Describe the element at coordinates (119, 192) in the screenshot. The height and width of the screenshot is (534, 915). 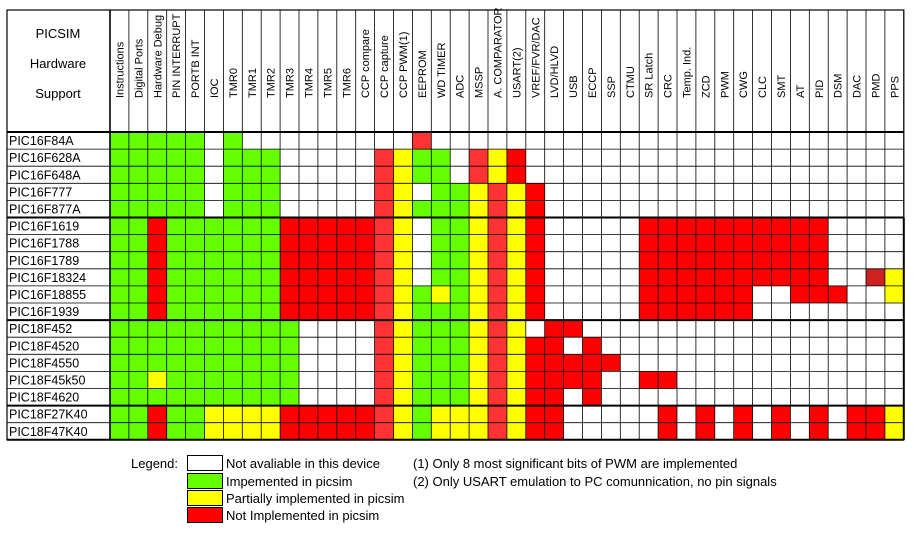
I see `cell-pic16f777-instructions` at that location.